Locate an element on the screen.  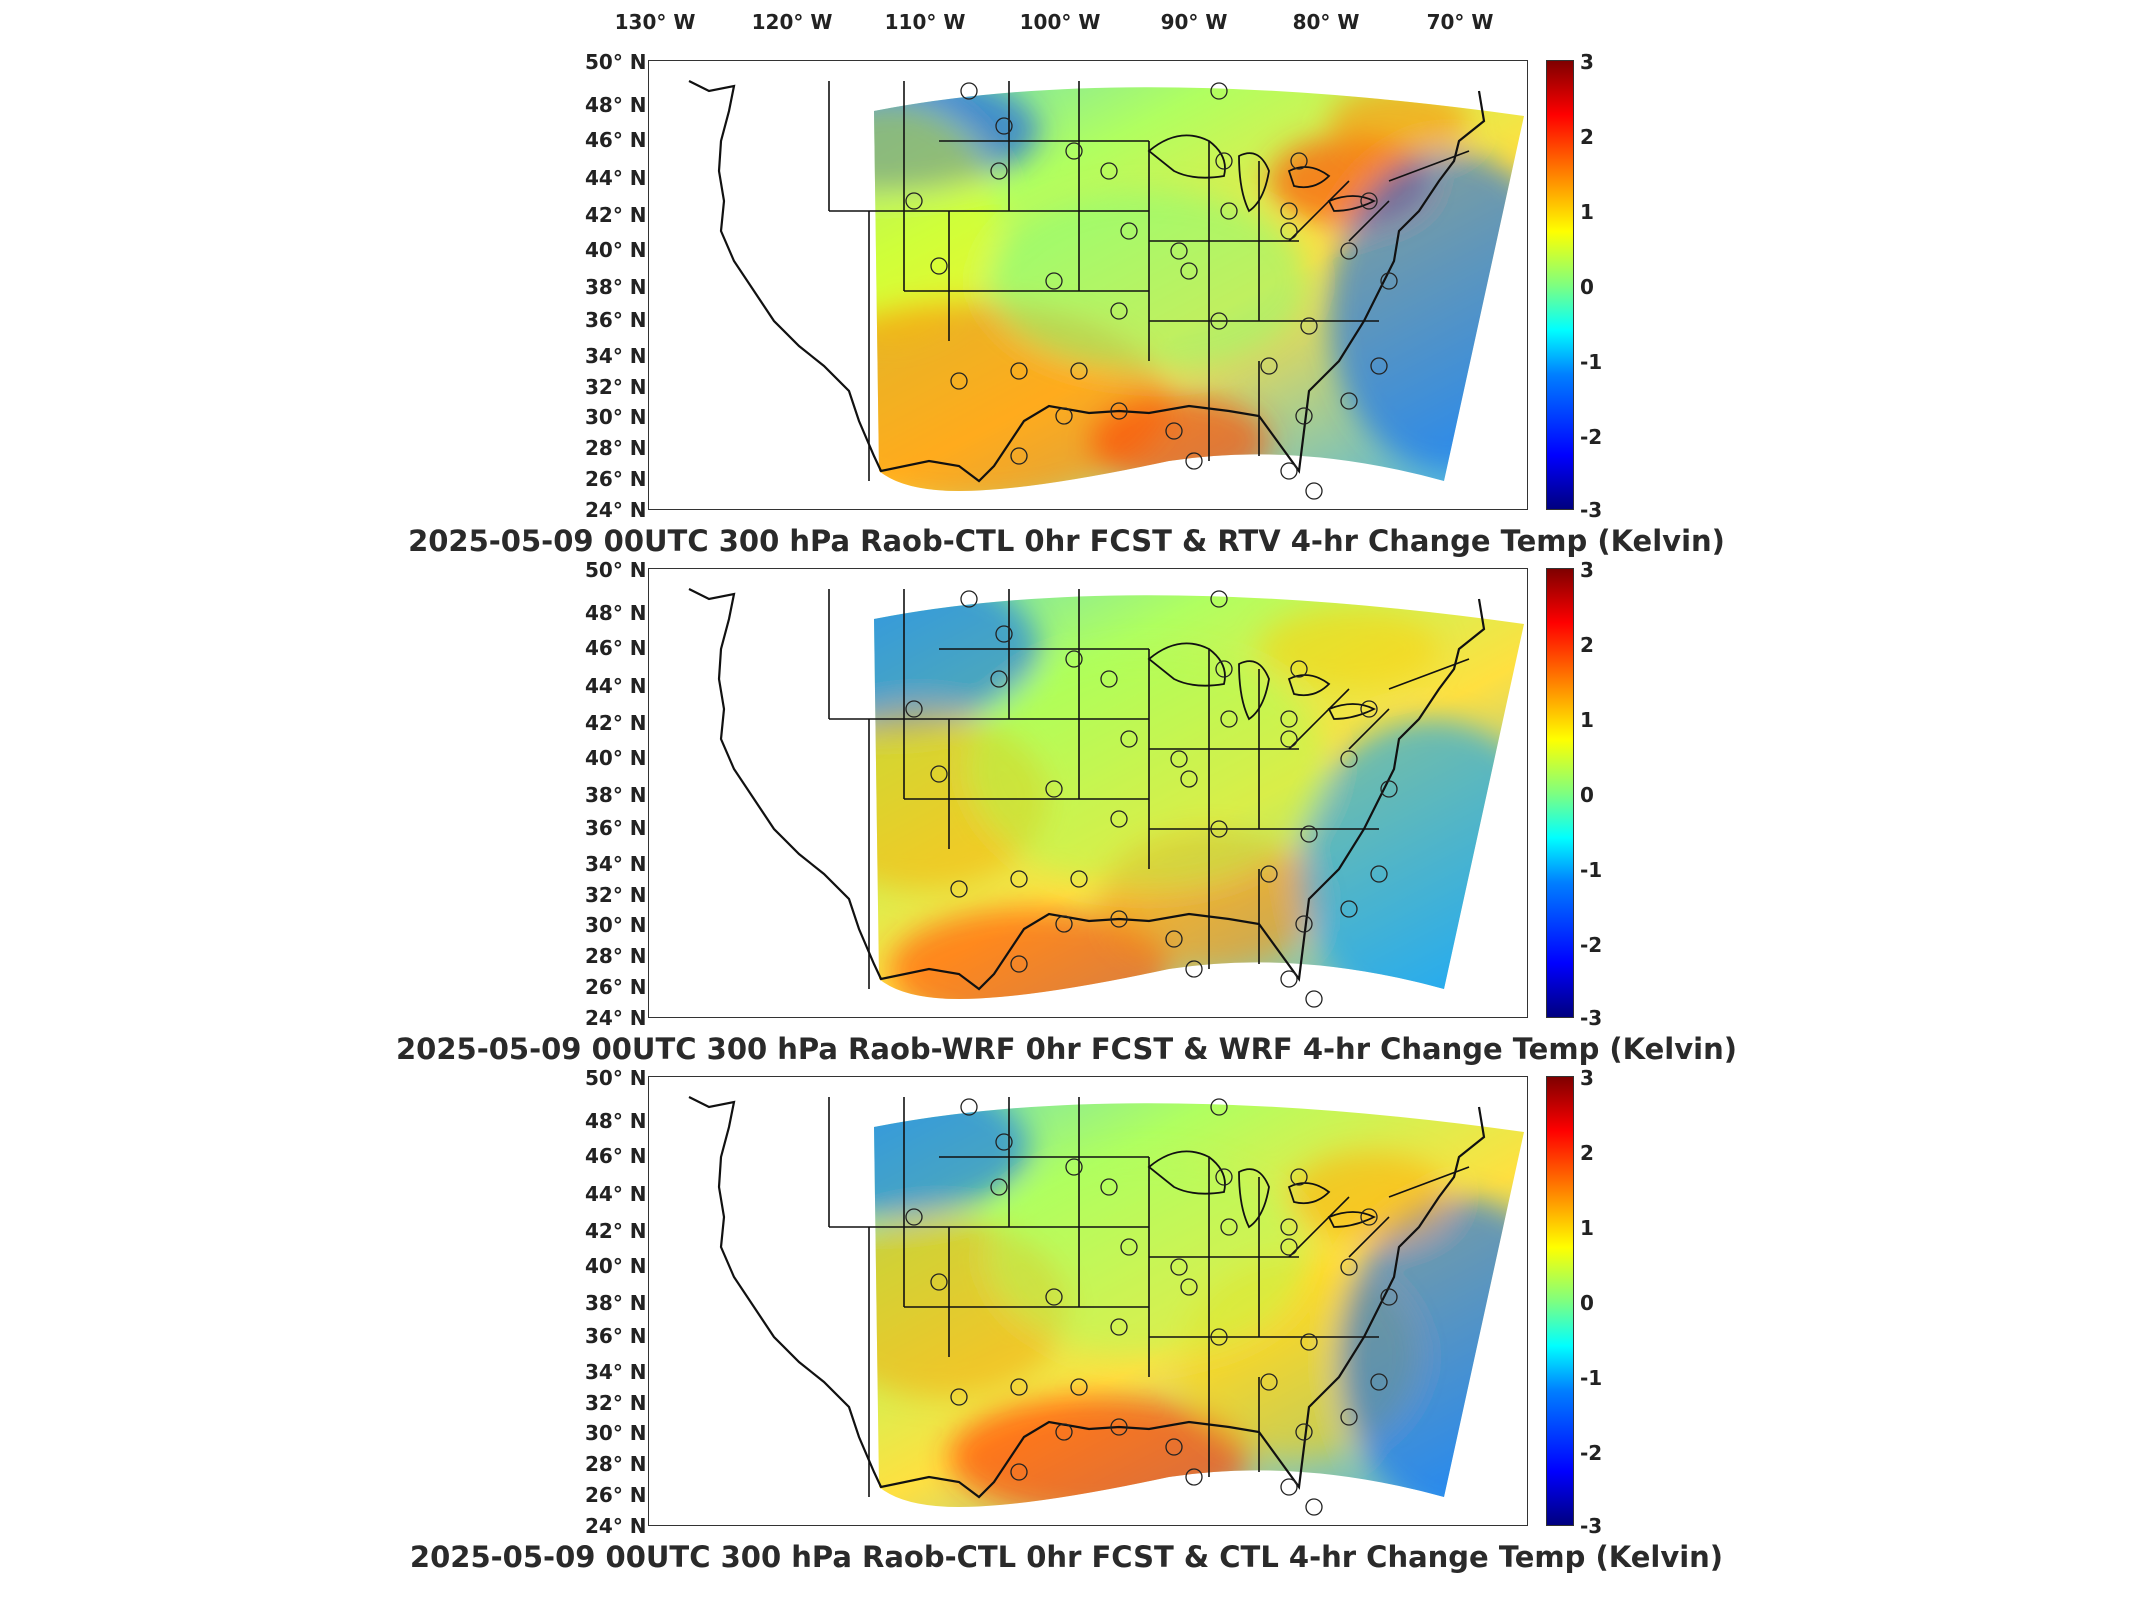
lat-label: 30° N is located at coordinates (616, 925).